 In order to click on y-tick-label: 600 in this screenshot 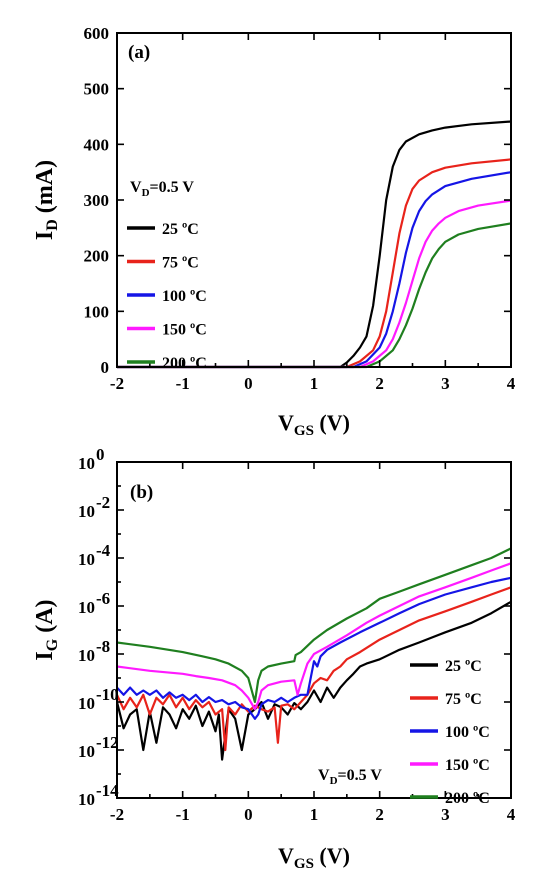, I will do `click(97, 33)`.